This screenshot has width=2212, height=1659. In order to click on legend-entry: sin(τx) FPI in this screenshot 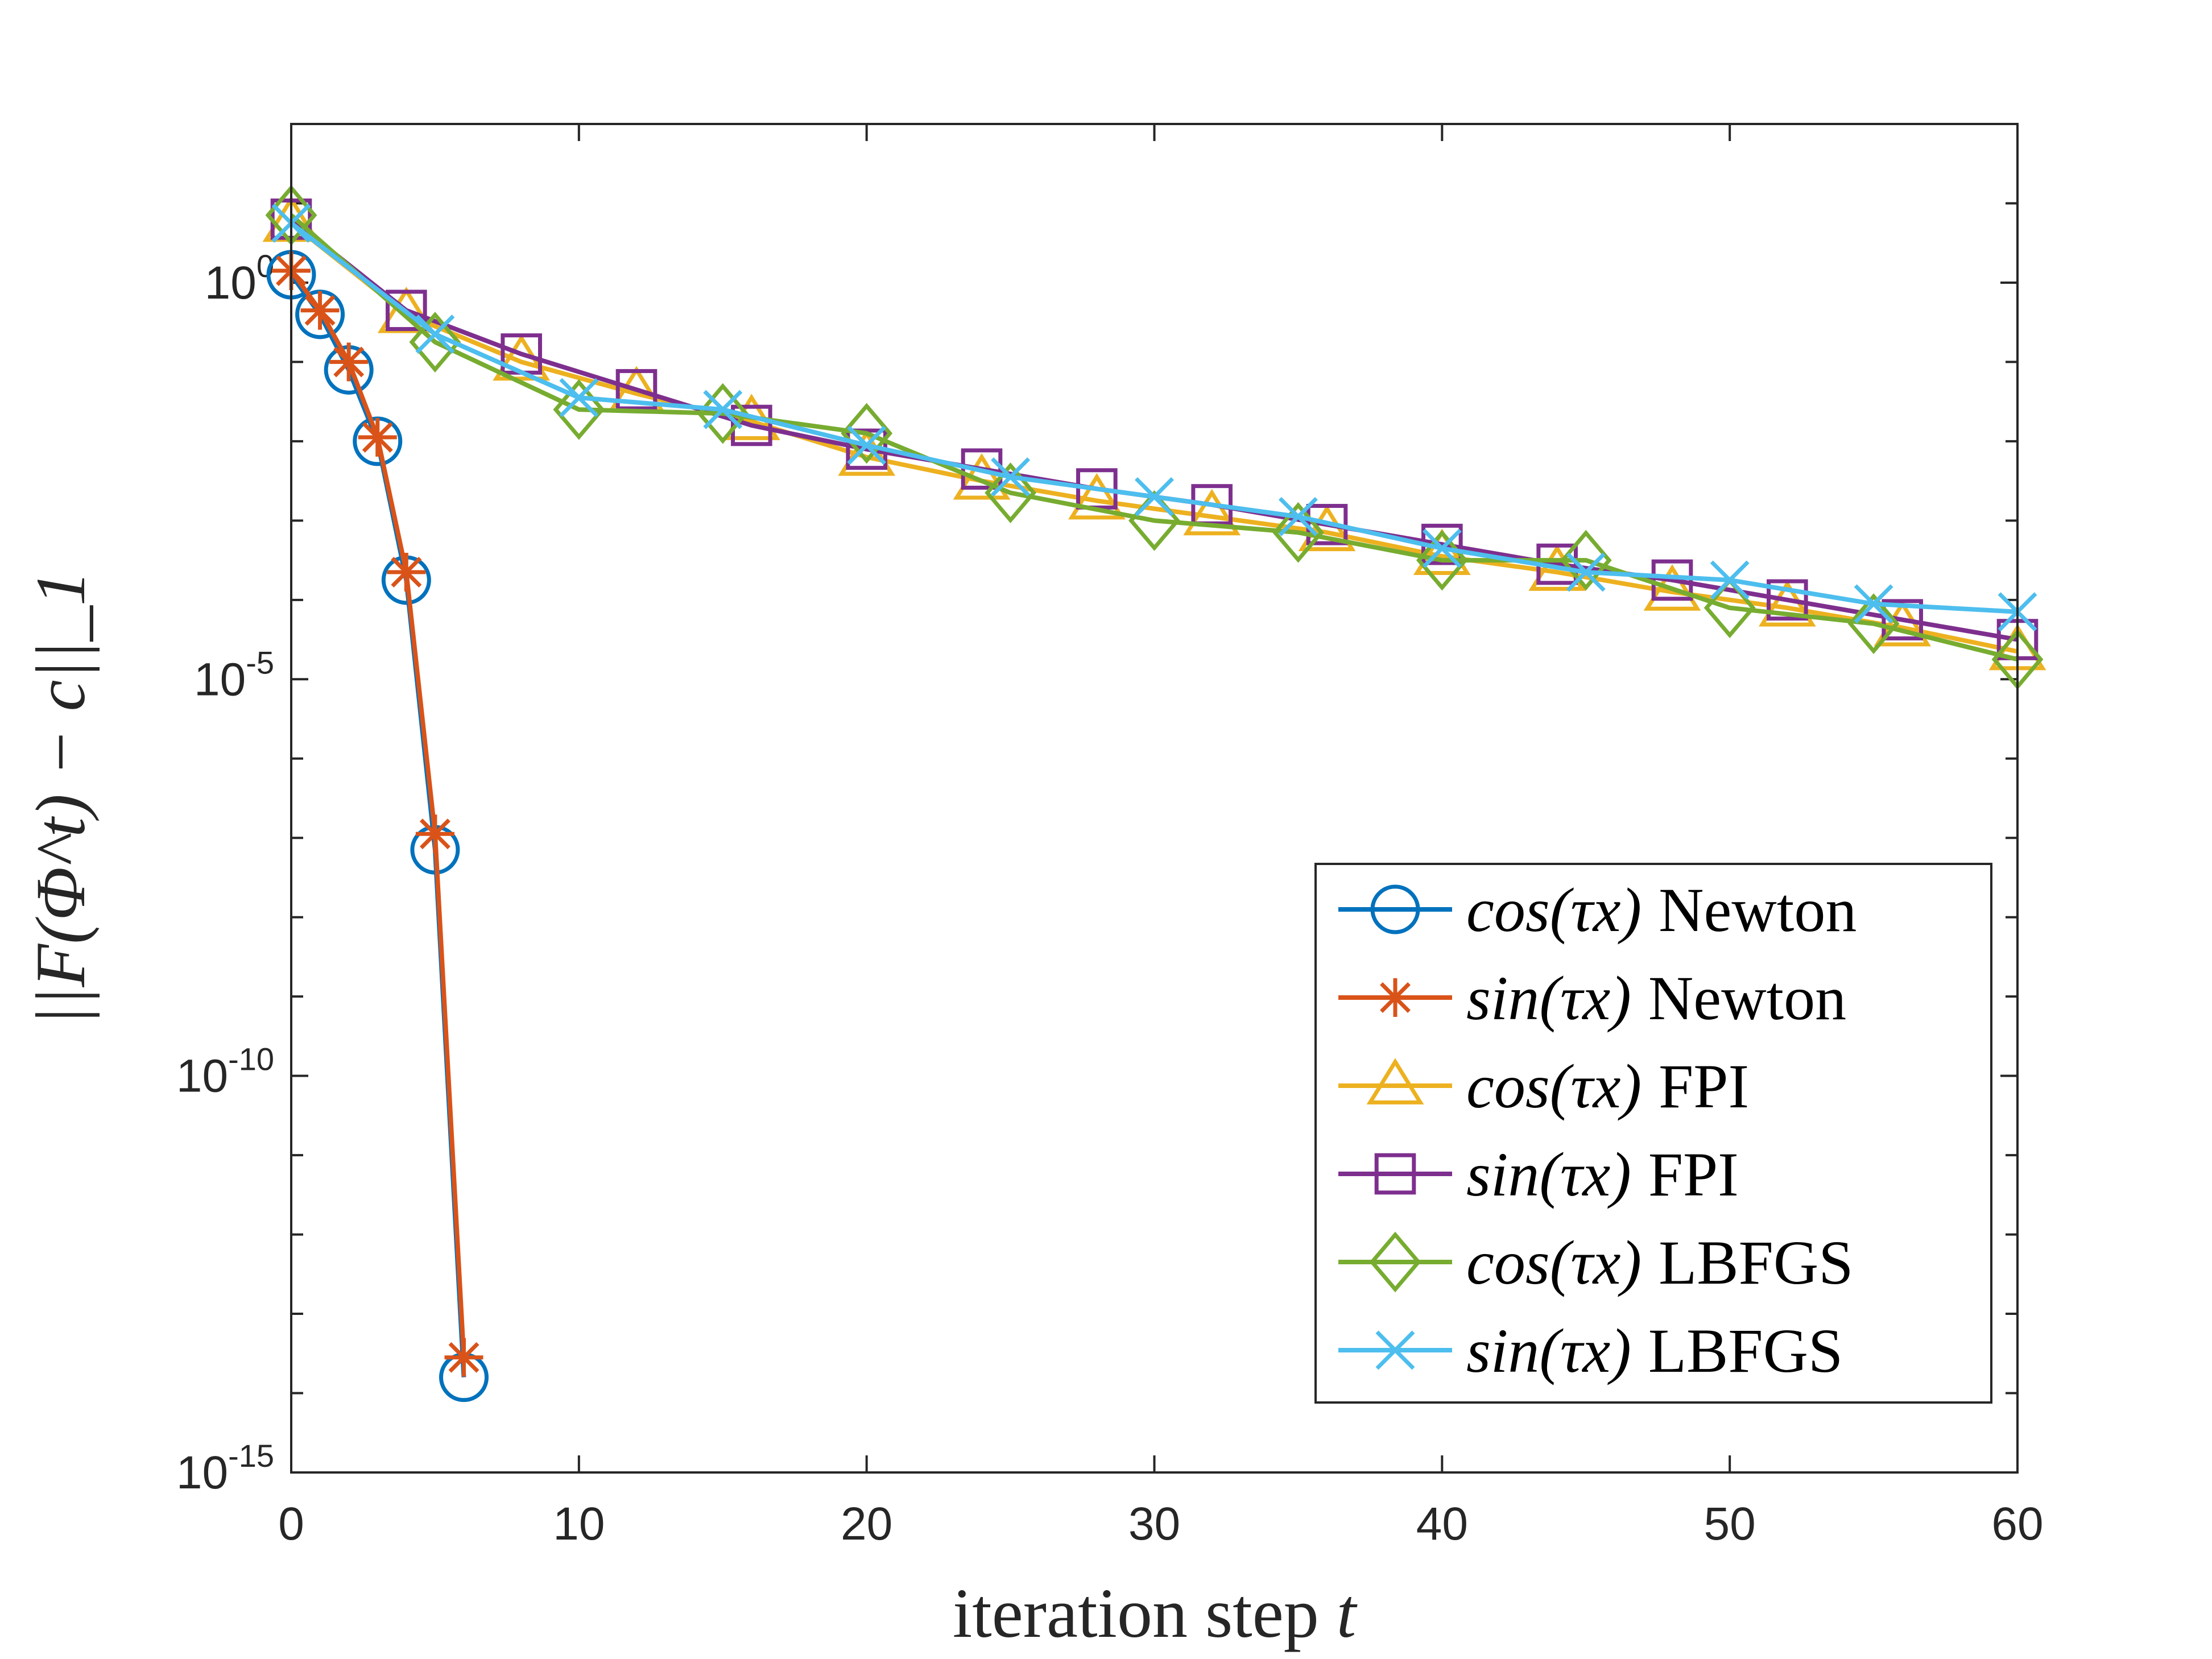, I will do `click(1538, 1175)`.